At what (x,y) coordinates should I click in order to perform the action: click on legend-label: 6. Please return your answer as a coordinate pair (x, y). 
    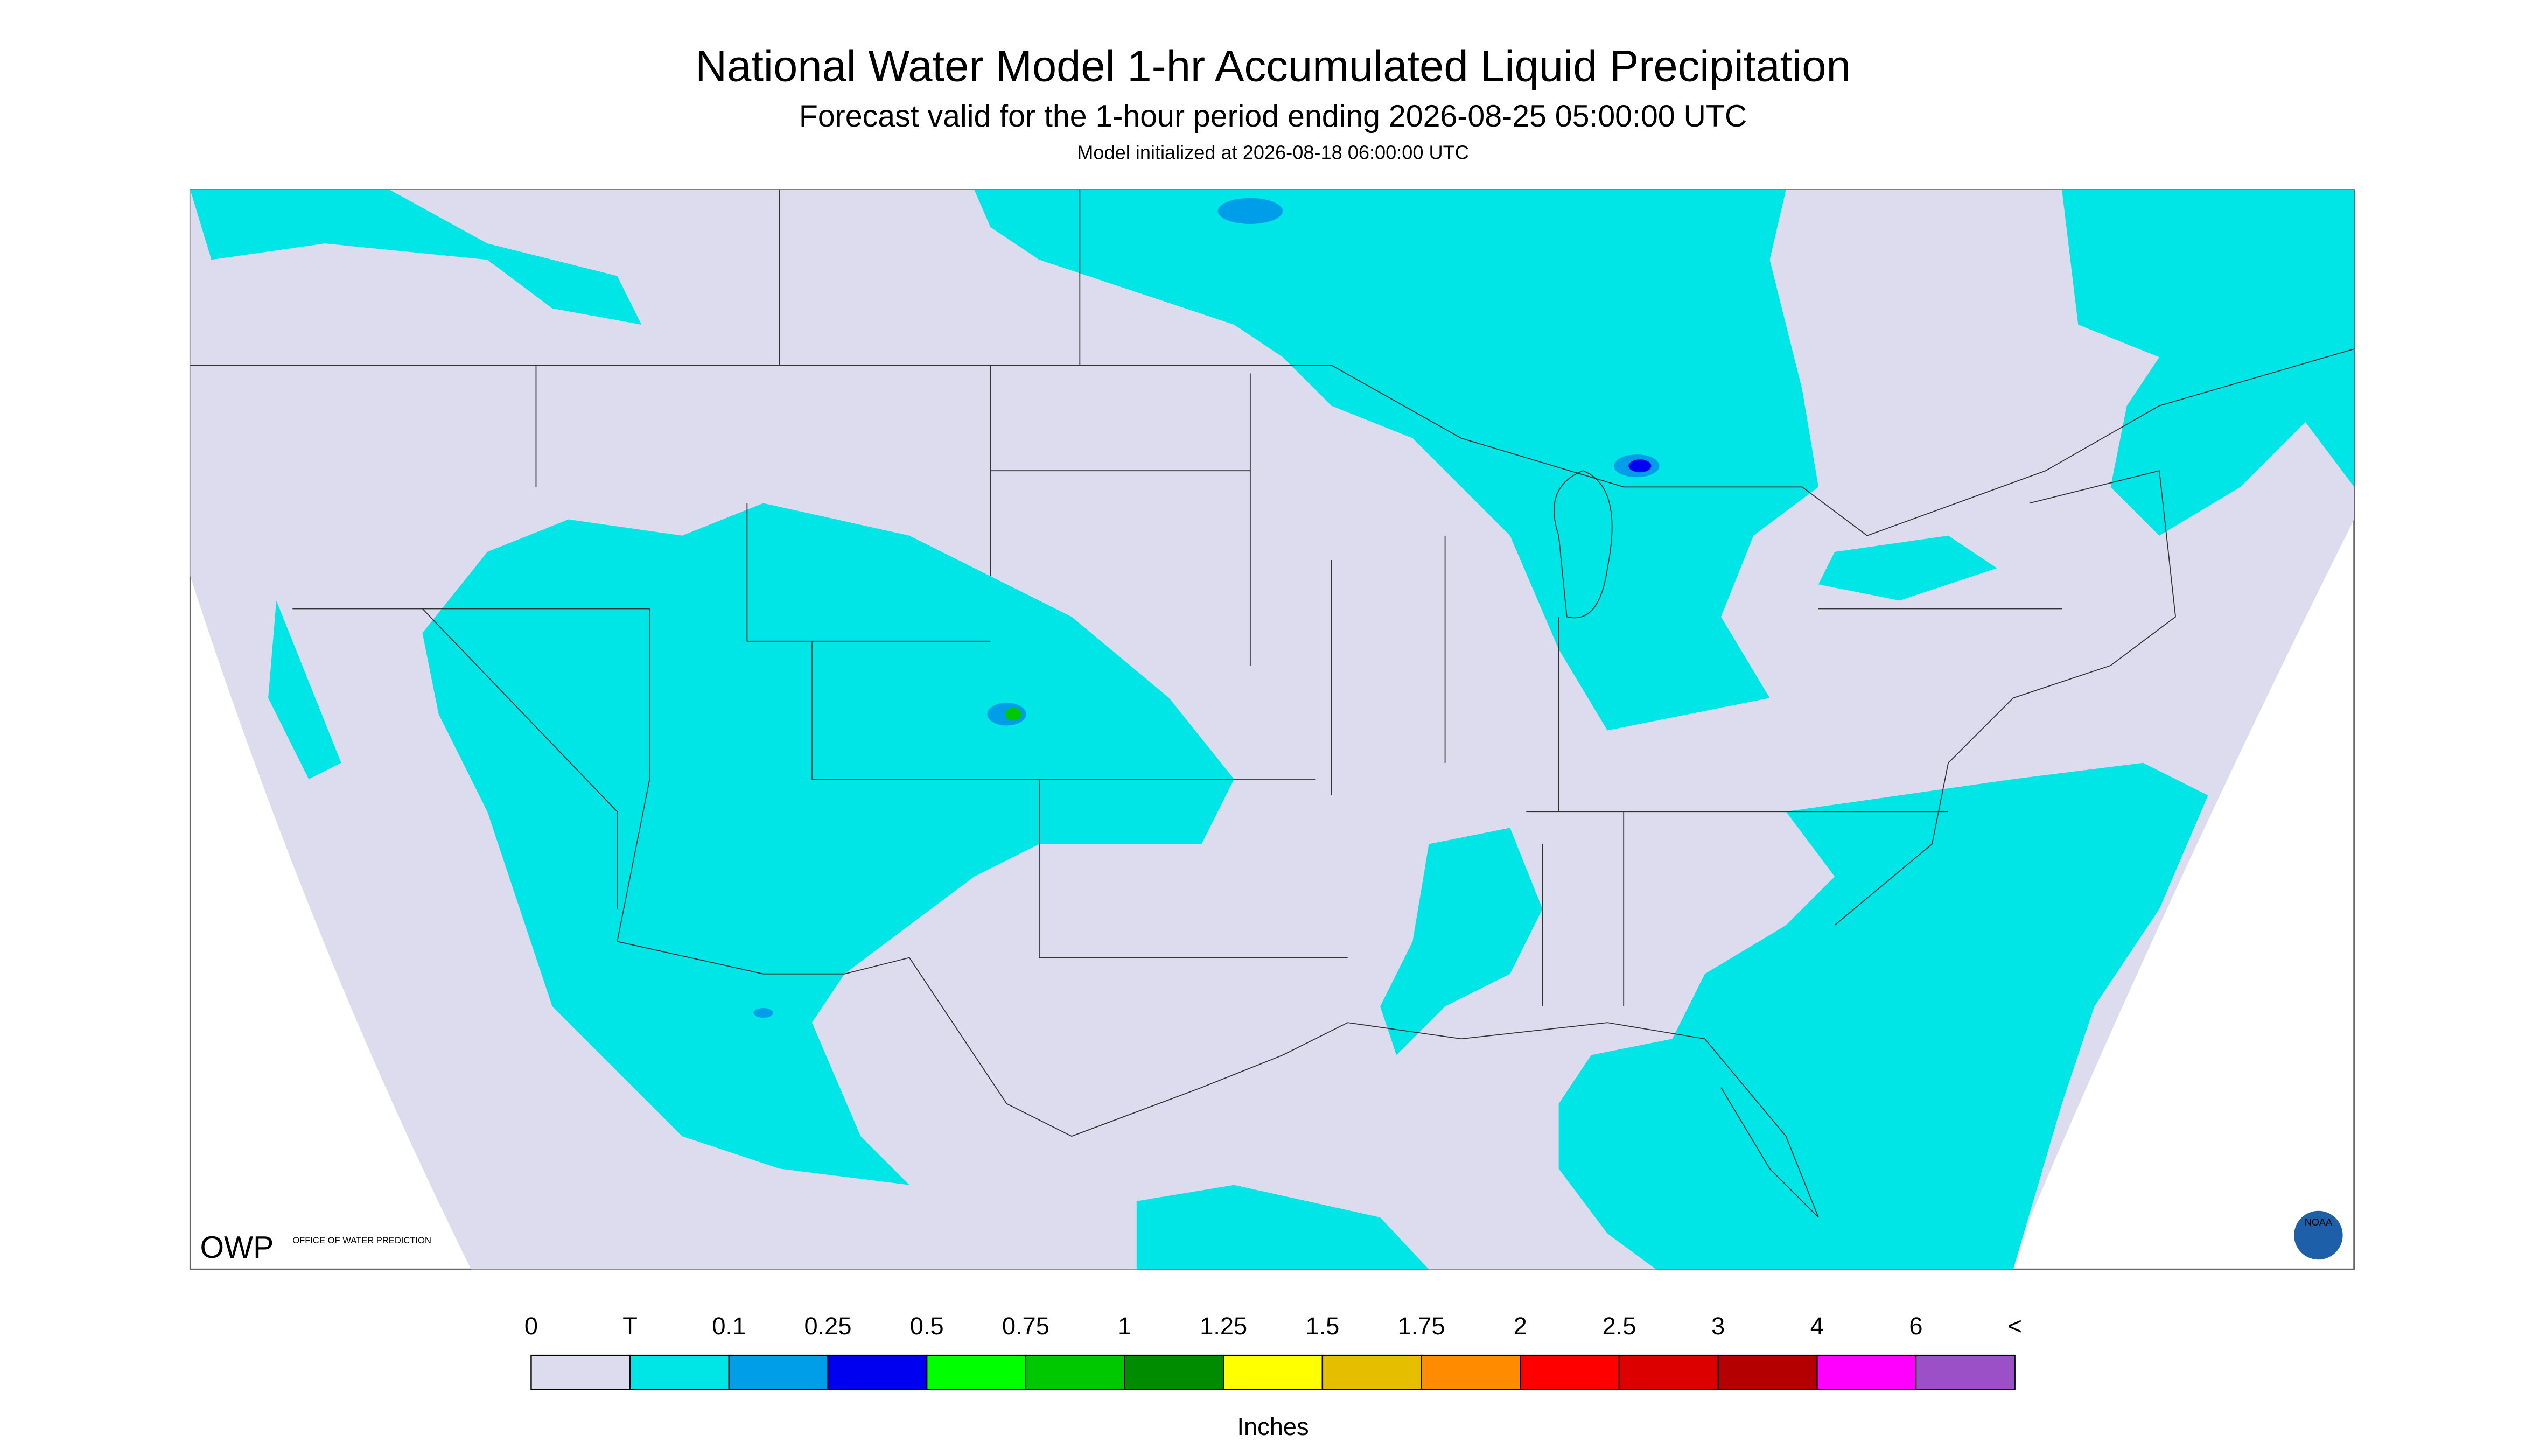
    Looking at the image, I should click on (1915, 1326).